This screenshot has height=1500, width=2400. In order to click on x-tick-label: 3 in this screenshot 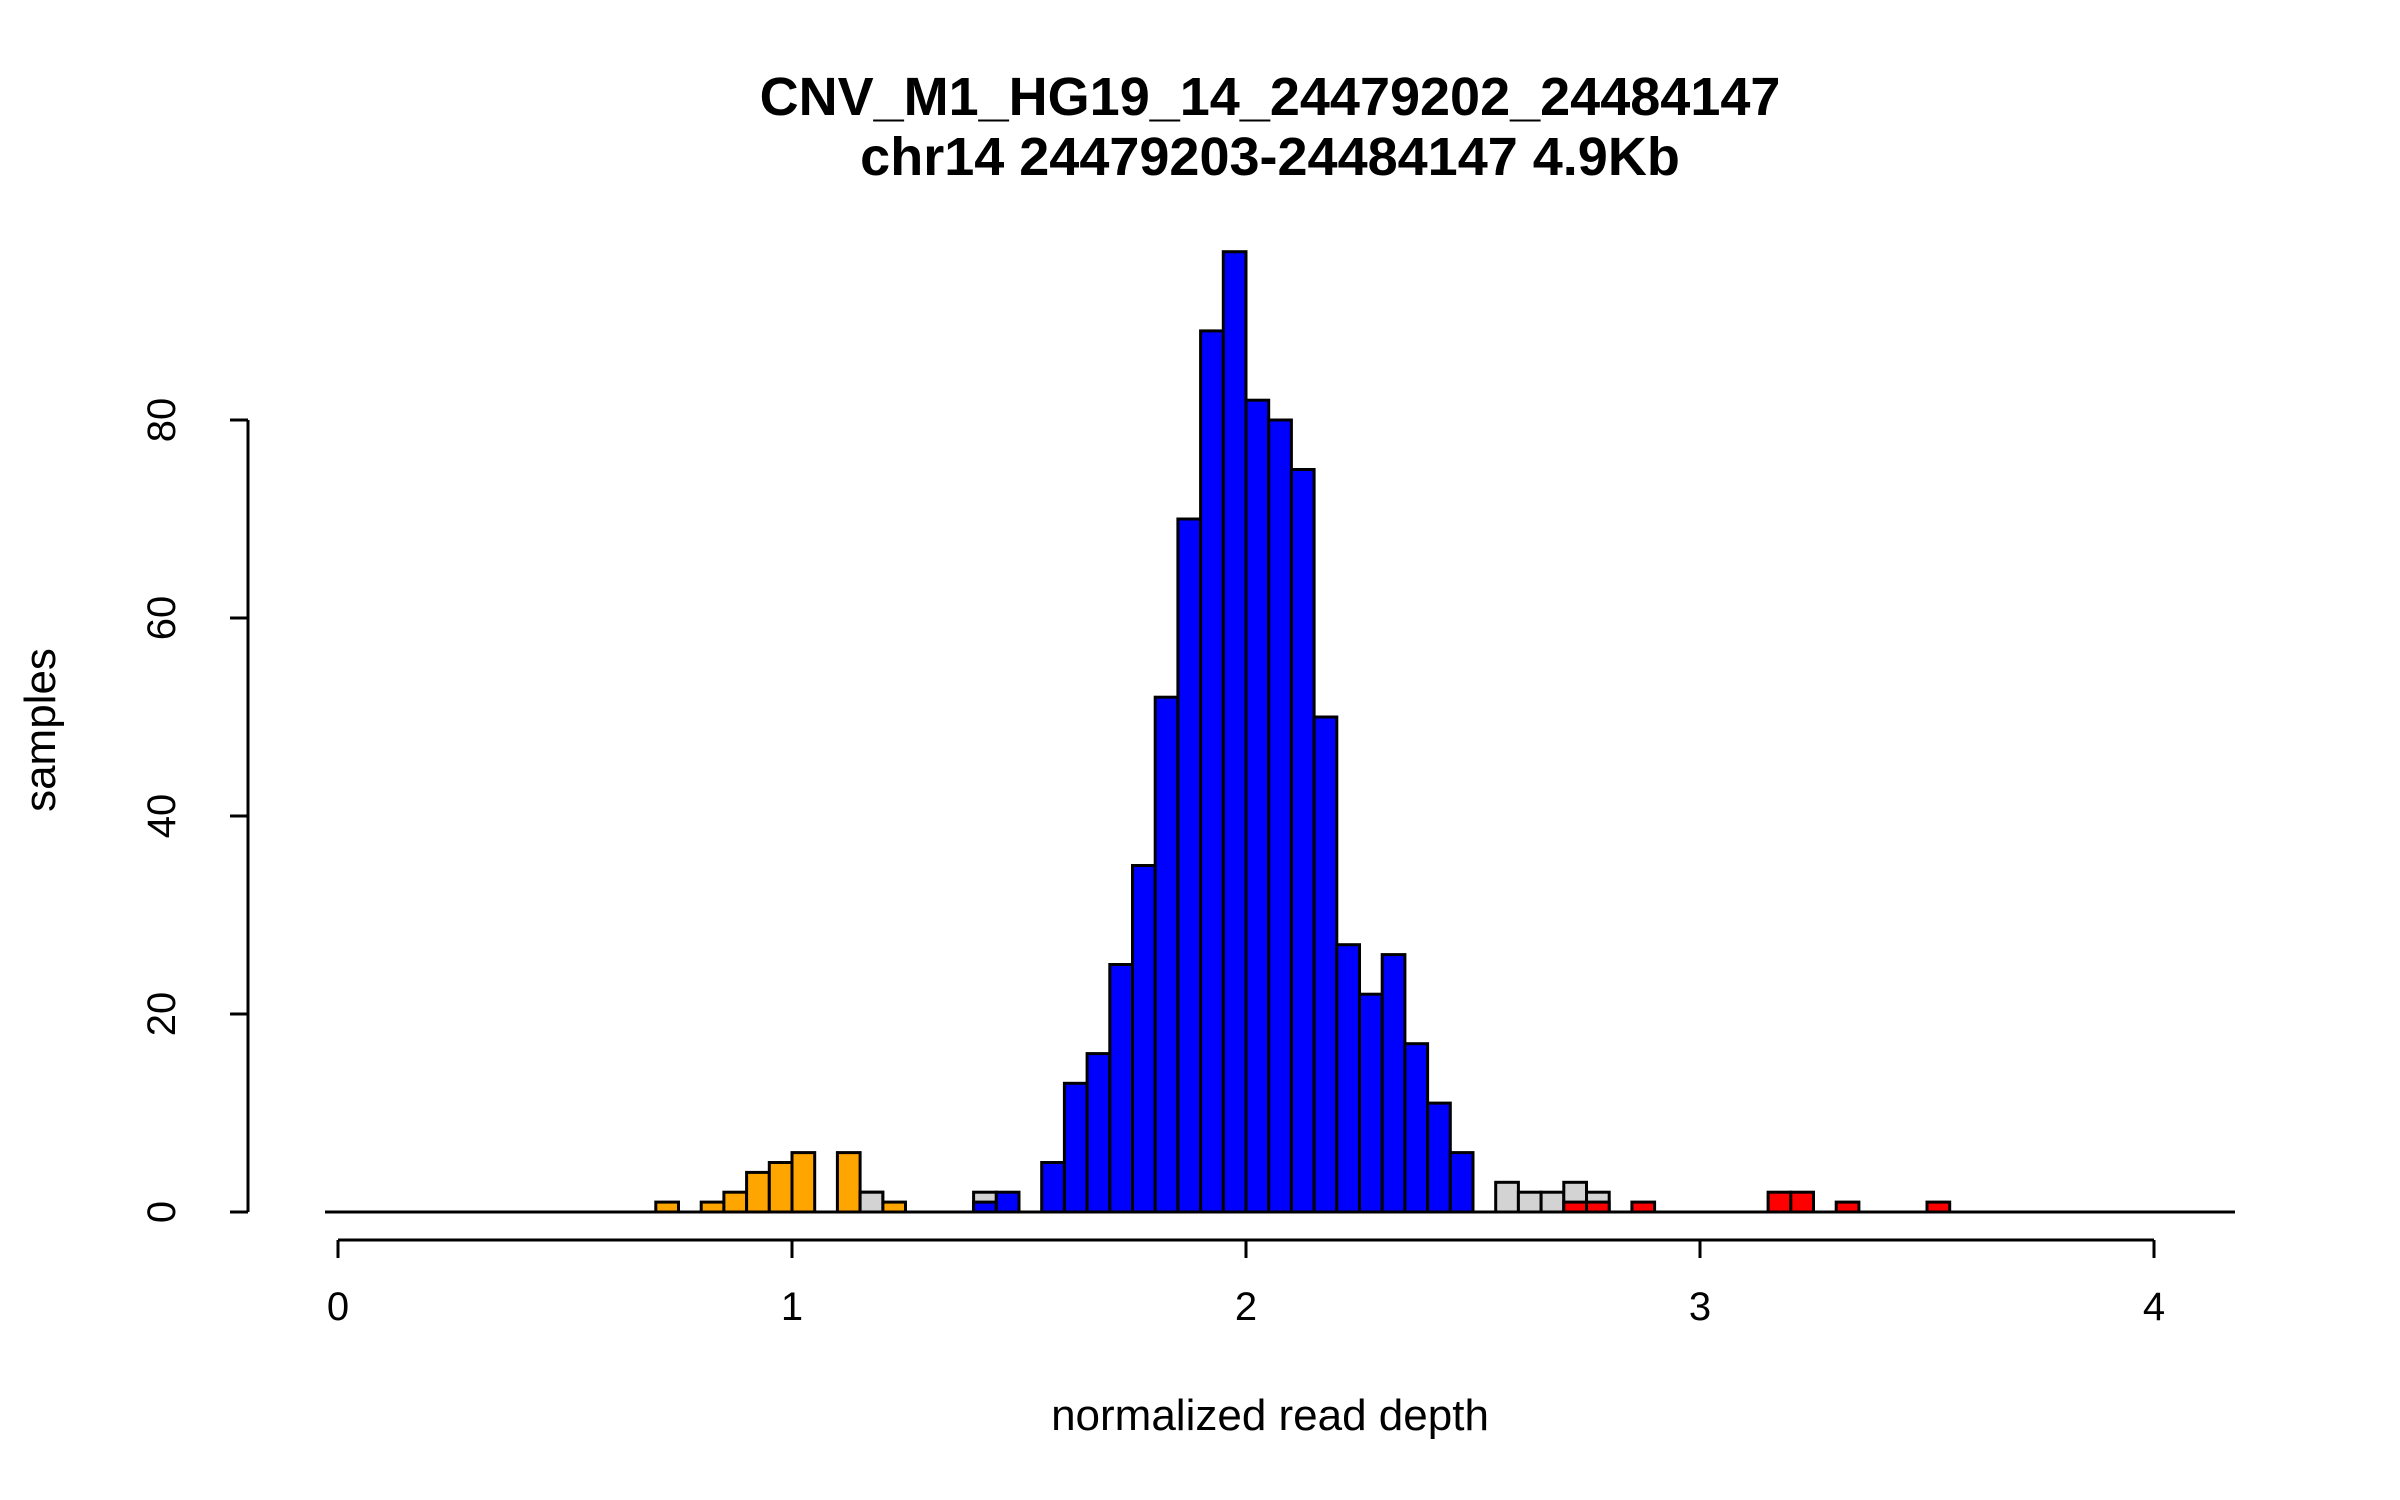, I will do `click(1700, 1307)`.